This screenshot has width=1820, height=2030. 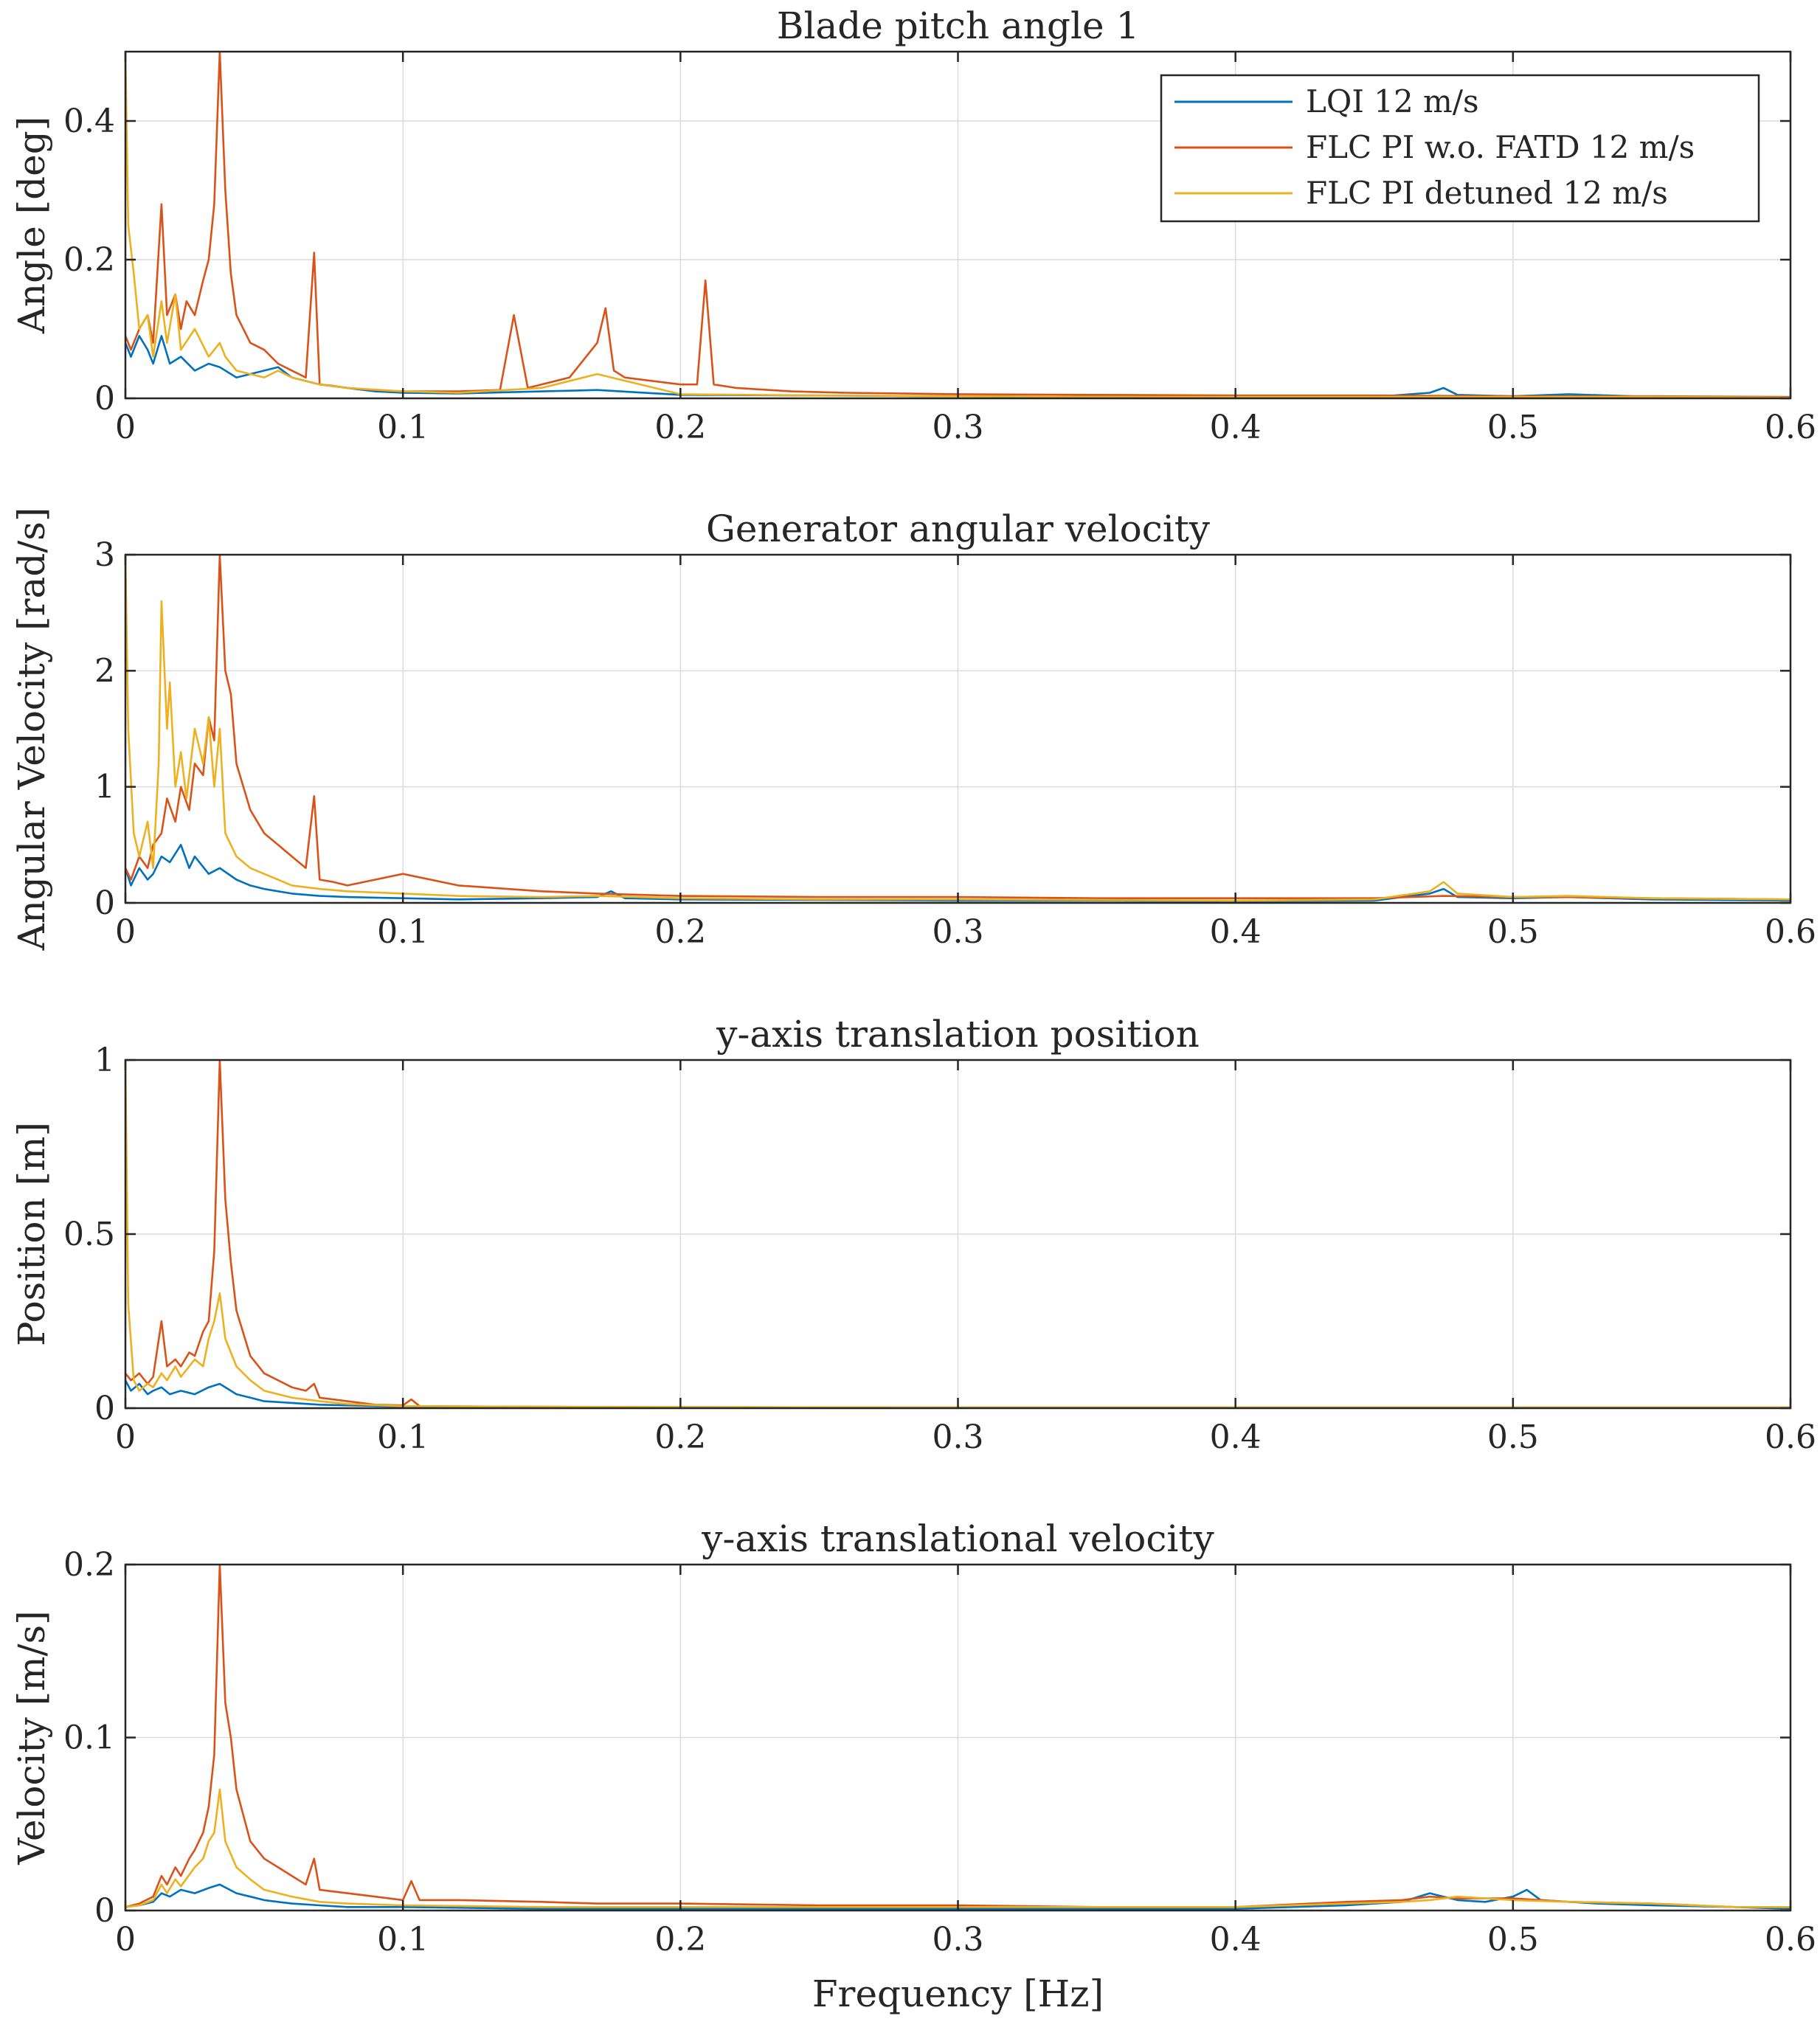 What do you see at coordinates (31, 226) in the screenshot?
I see `y-axis-label: Angle [deg]` at bounding box center [31, 226].